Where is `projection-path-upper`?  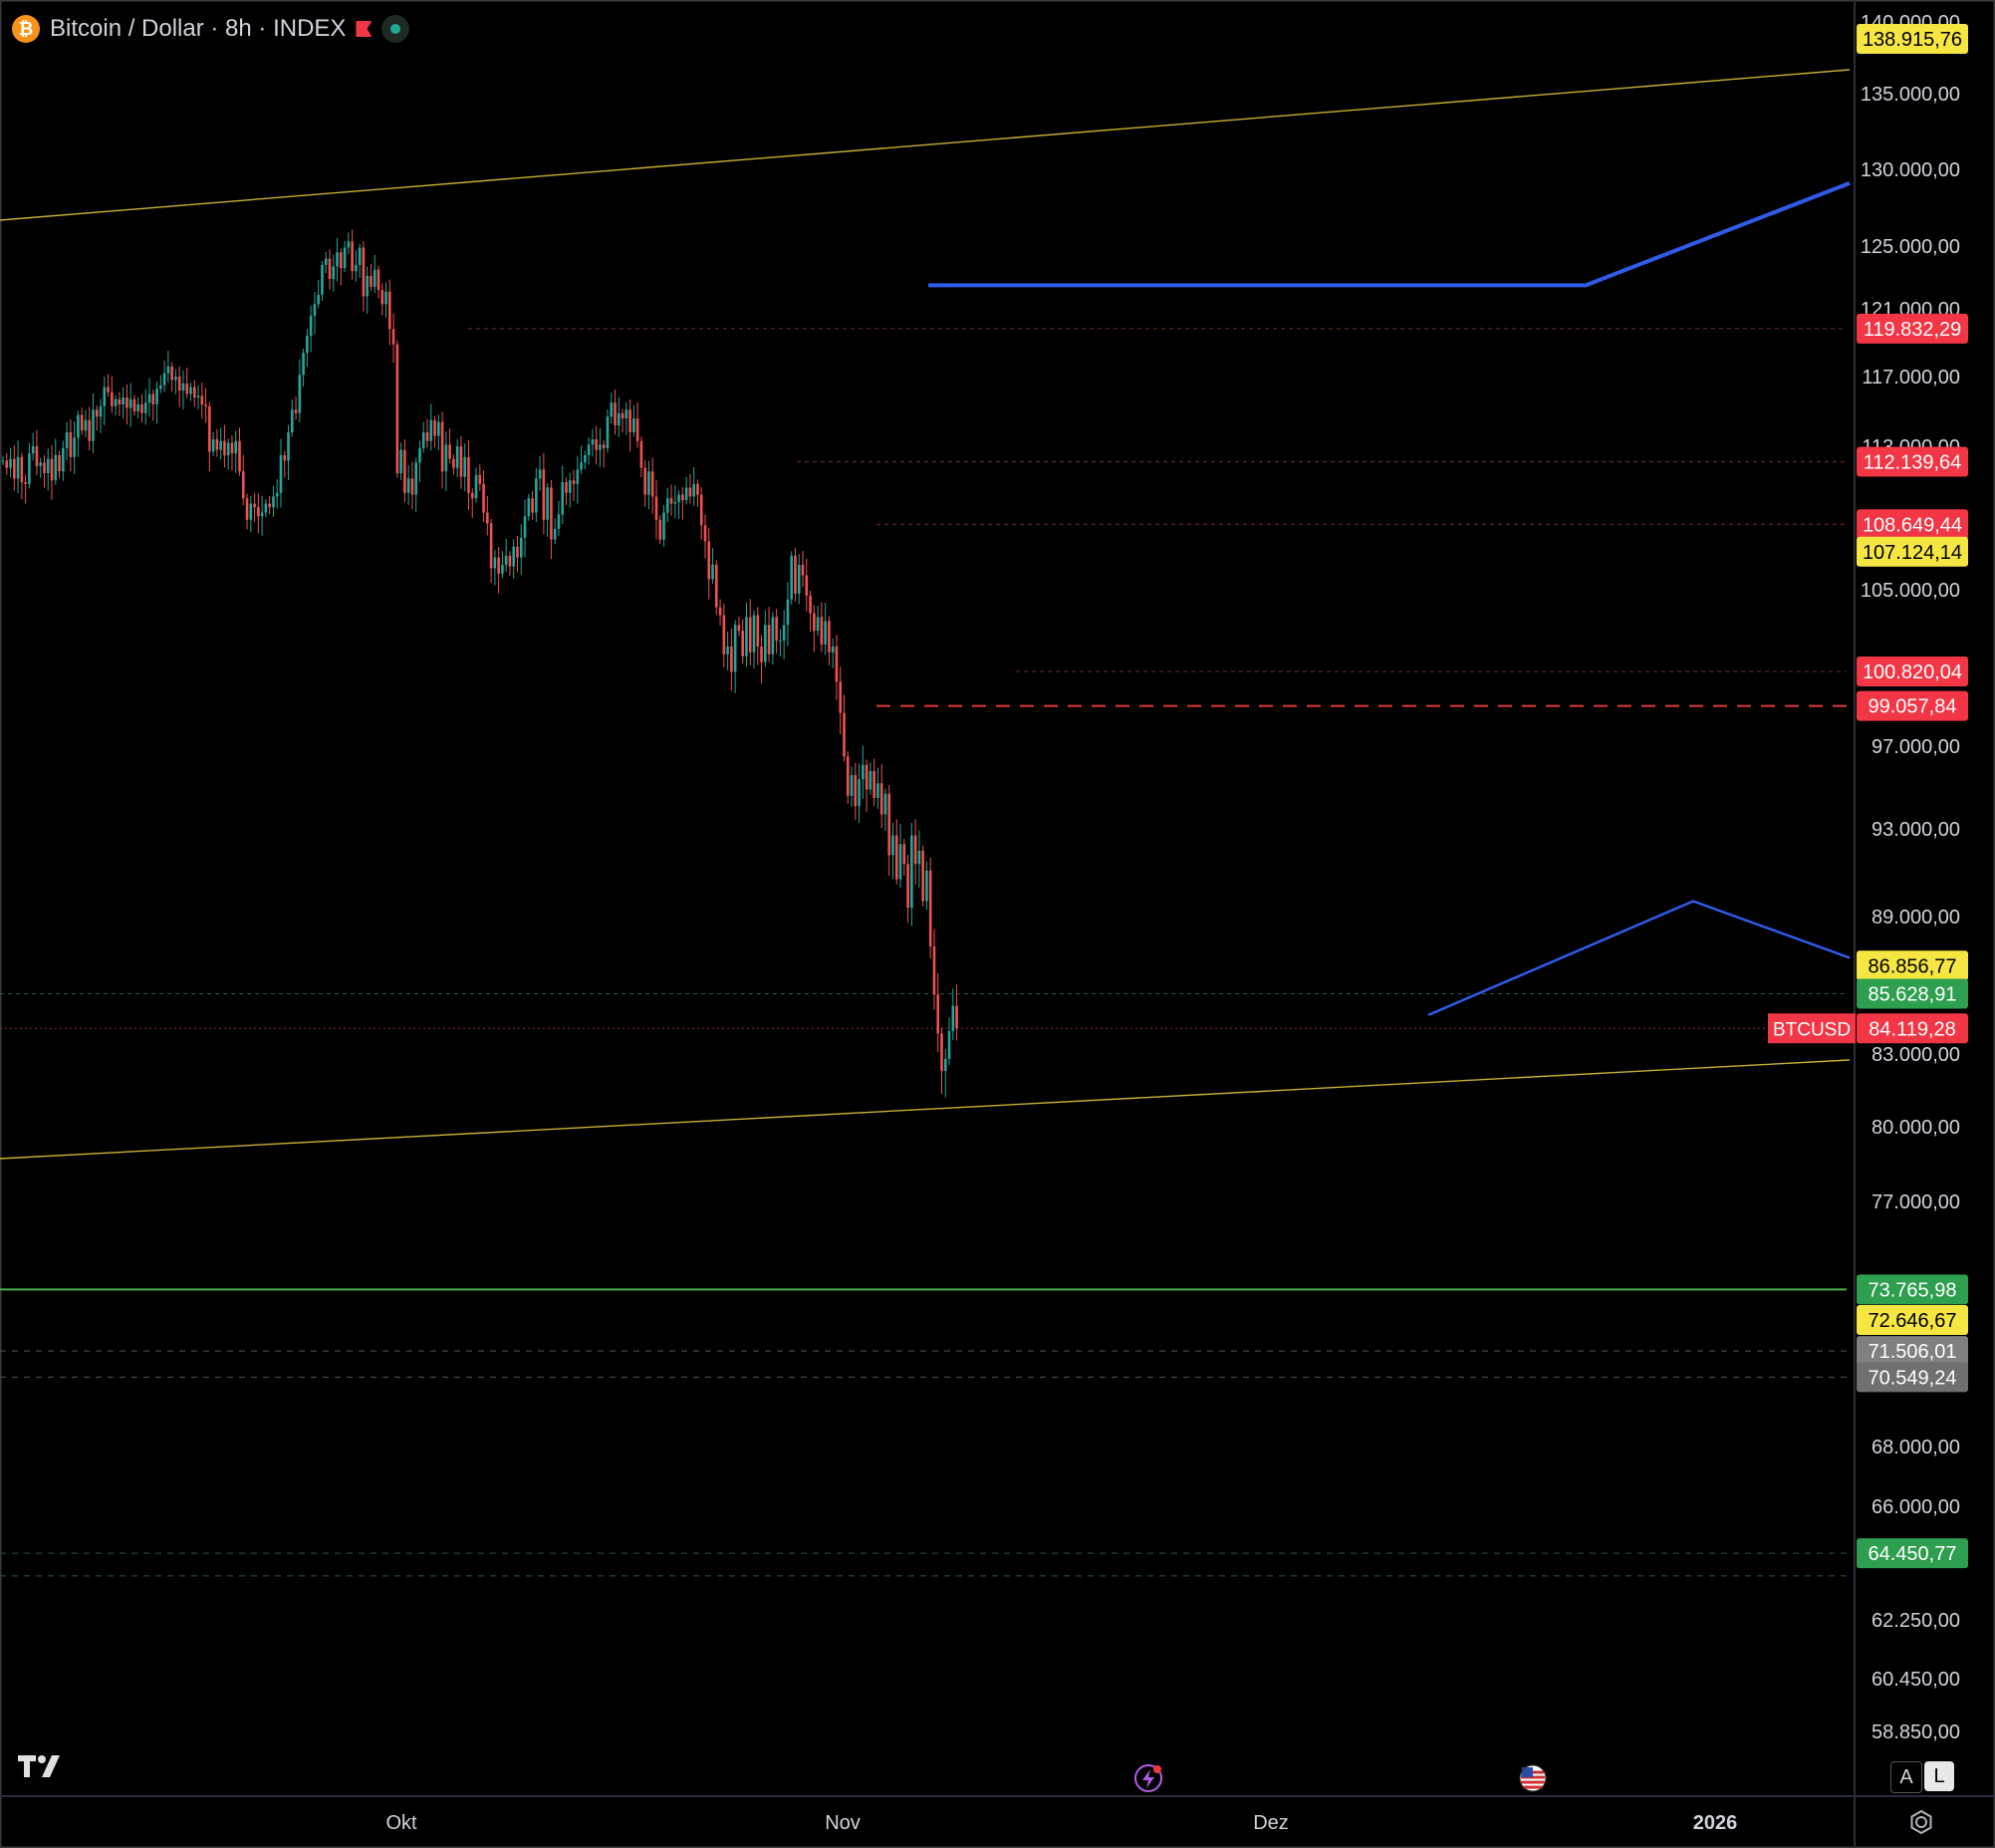 projection-path-upper is located at coordinates (1389, 234).